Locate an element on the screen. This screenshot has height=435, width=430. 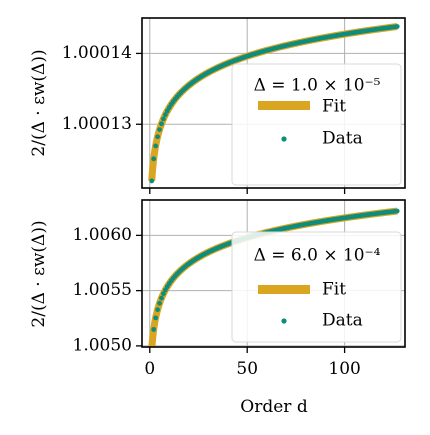
bottom-legend-fit-swatch is located at coordinates (284, 289).